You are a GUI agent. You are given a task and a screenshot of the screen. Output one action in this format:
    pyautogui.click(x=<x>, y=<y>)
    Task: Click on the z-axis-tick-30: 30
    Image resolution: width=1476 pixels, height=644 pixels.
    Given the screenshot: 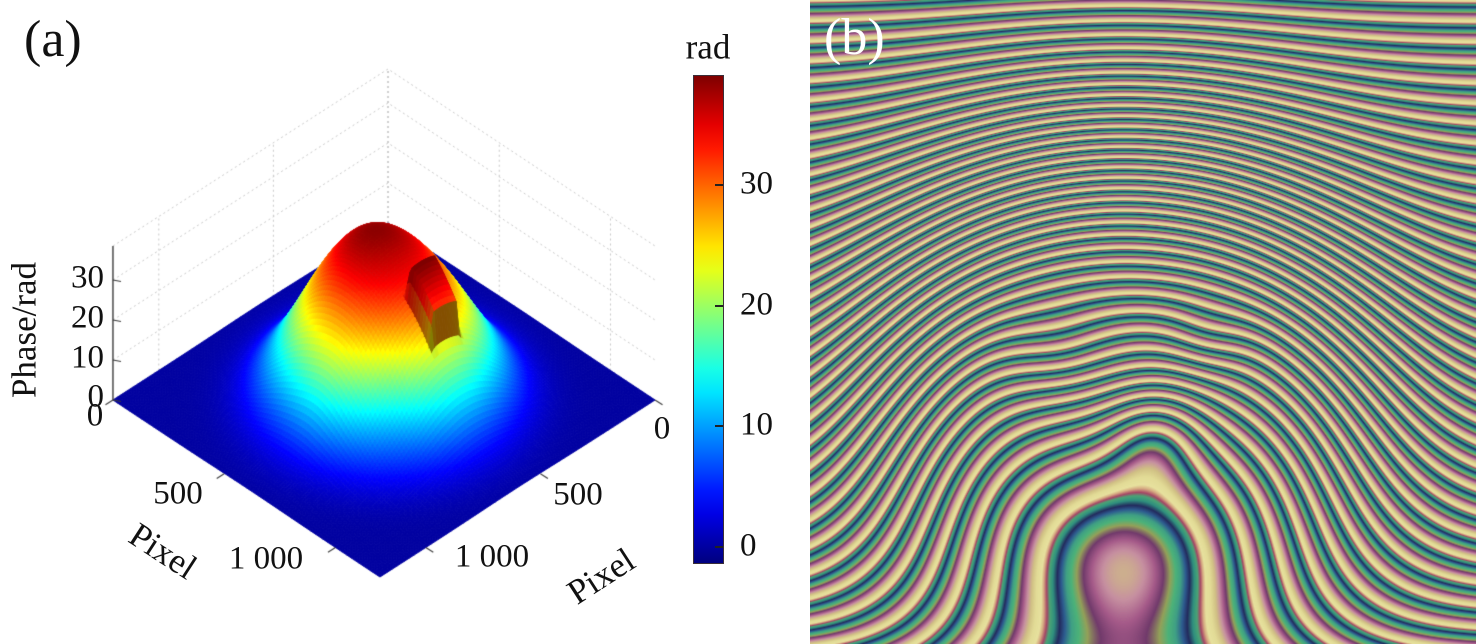 What is the action you would take?
    pyautogui.click(x=87, y=277)
    